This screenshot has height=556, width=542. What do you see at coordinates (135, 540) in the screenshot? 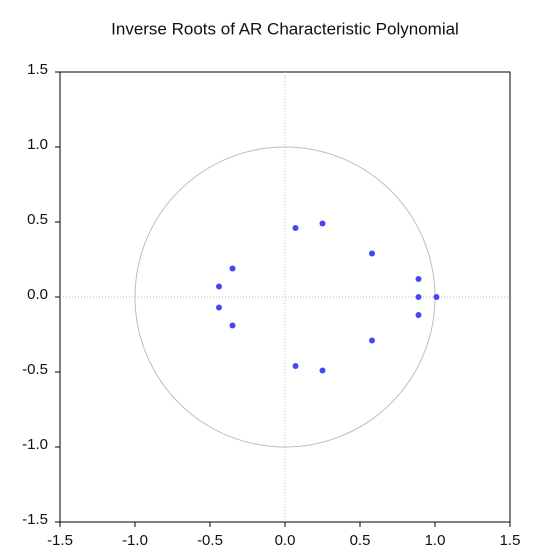
I see `x-tick-label: -1.0` at bounding box center [135, 540].